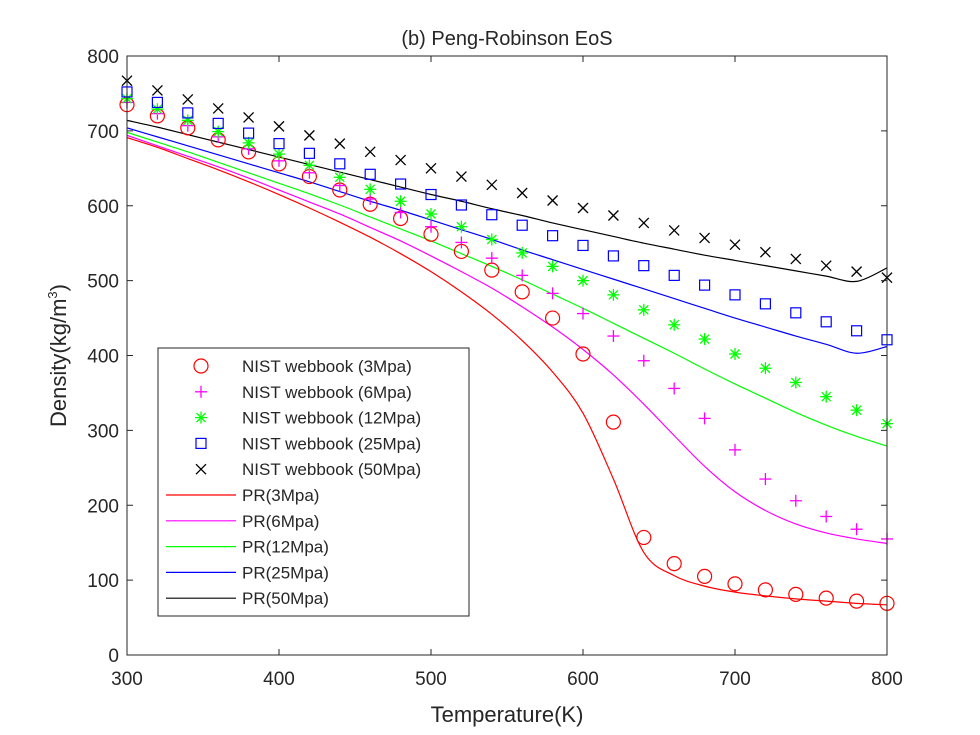 The height and width of the screenshot is (735, 980). I want to click on chart-title: (b) Peng-Robinson EoS, so click(506, 39).